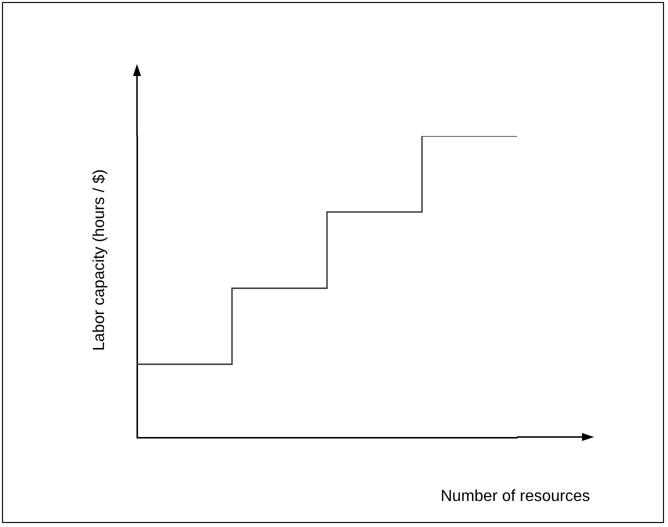 Image resolution: width=668 pixels, height=527 pixels. I want to click on y-axis-title: Labor capacity (hours / $), so click(99, 260).